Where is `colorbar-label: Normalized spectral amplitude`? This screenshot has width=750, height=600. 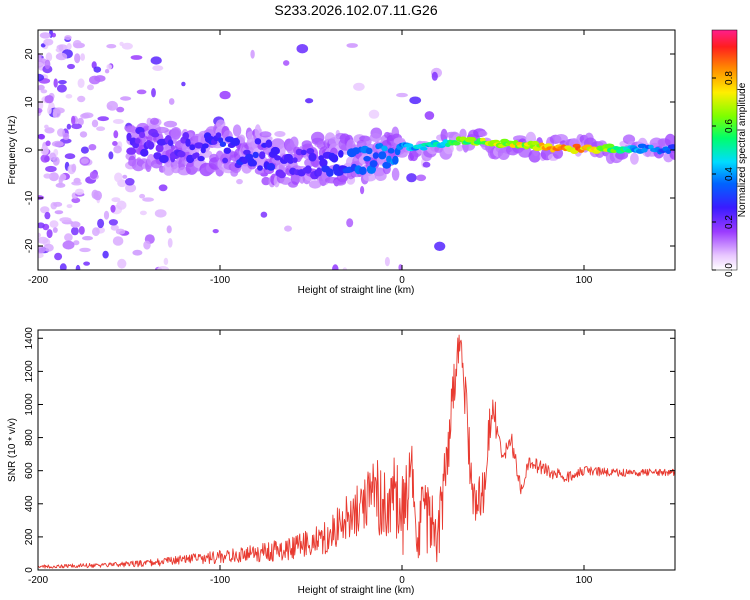
colorbar-label: Normalized spectral amplitude is located at coordinates (742, 149).